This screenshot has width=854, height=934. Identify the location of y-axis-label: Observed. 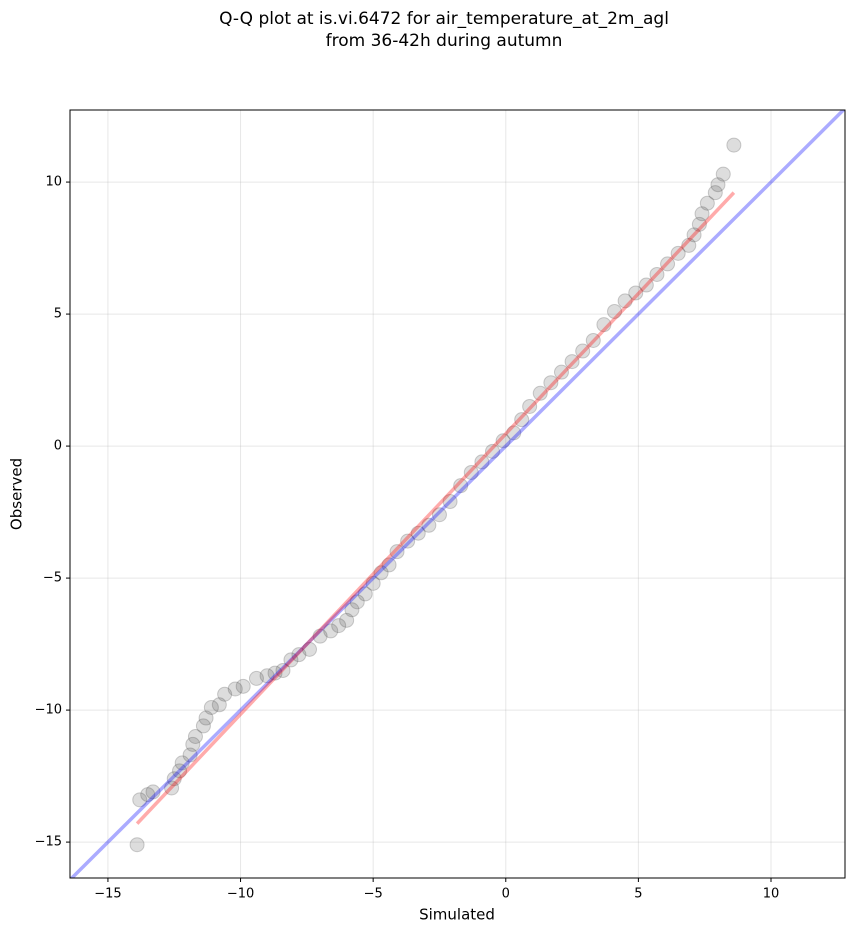
(17, 494).